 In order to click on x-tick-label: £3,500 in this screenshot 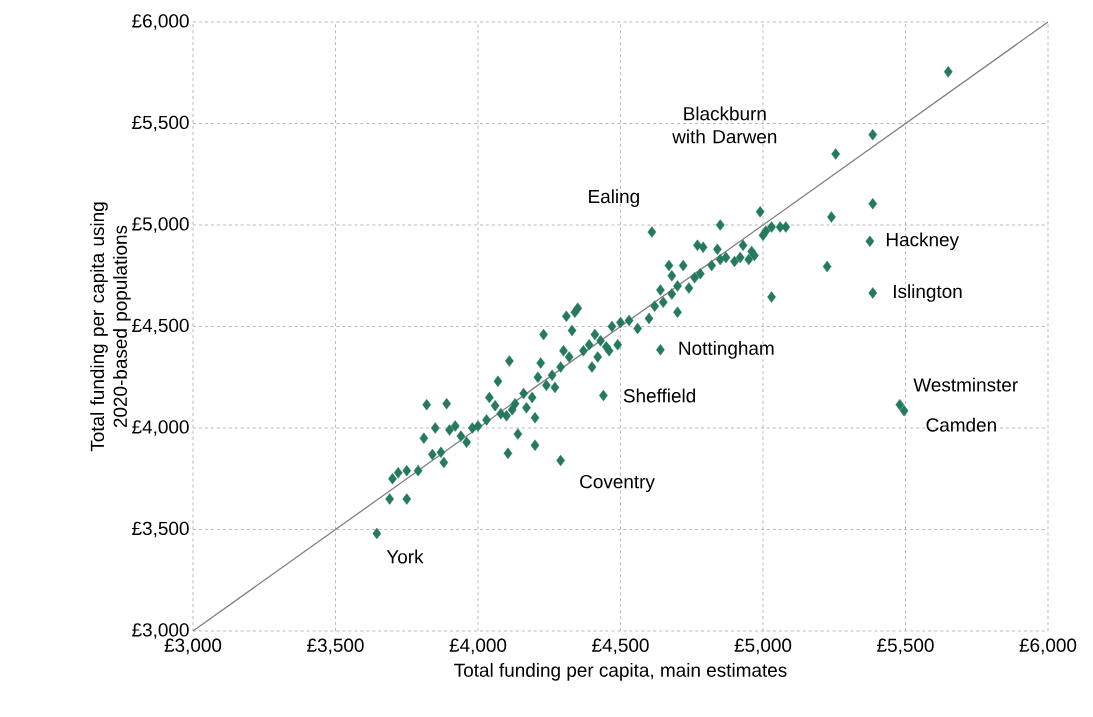, I will do `click(335, 646)`.